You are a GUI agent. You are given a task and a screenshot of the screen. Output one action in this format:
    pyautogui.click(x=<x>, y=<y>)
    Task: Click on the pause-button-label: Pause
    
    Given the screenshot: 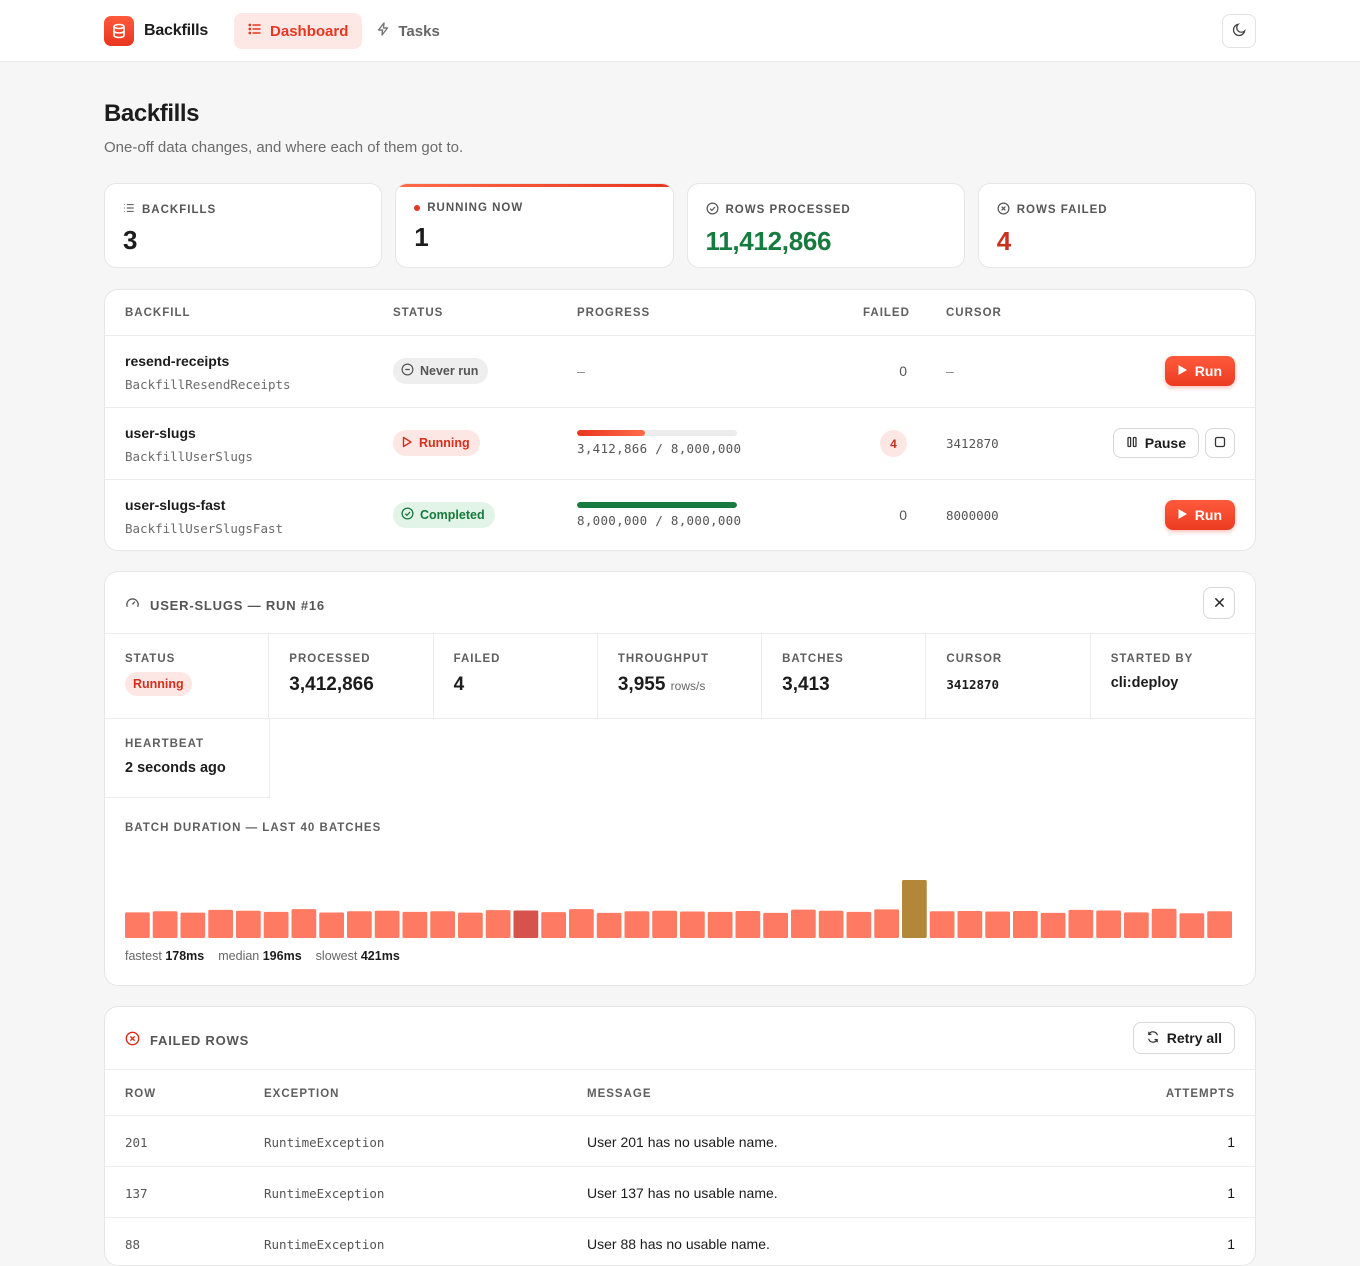 What is the action you would take?
    pyautogui.click(x=1165, y=443)
    